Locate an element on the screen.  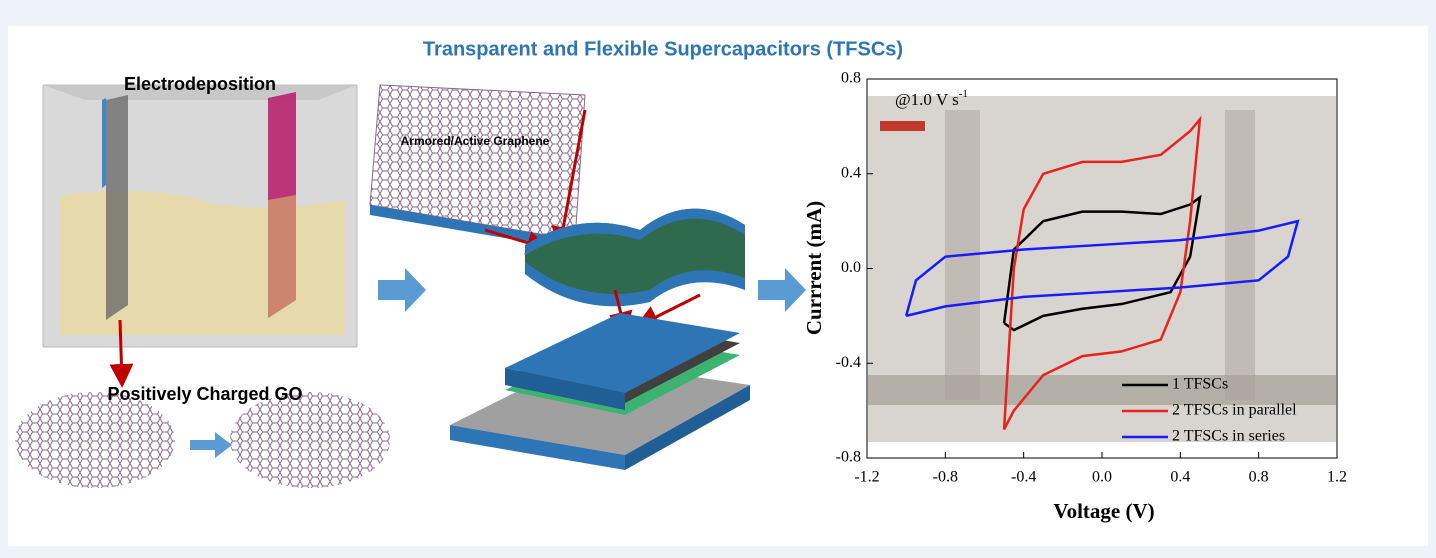
label: Armored/Active Graphene is located at coordinates (475, 141).